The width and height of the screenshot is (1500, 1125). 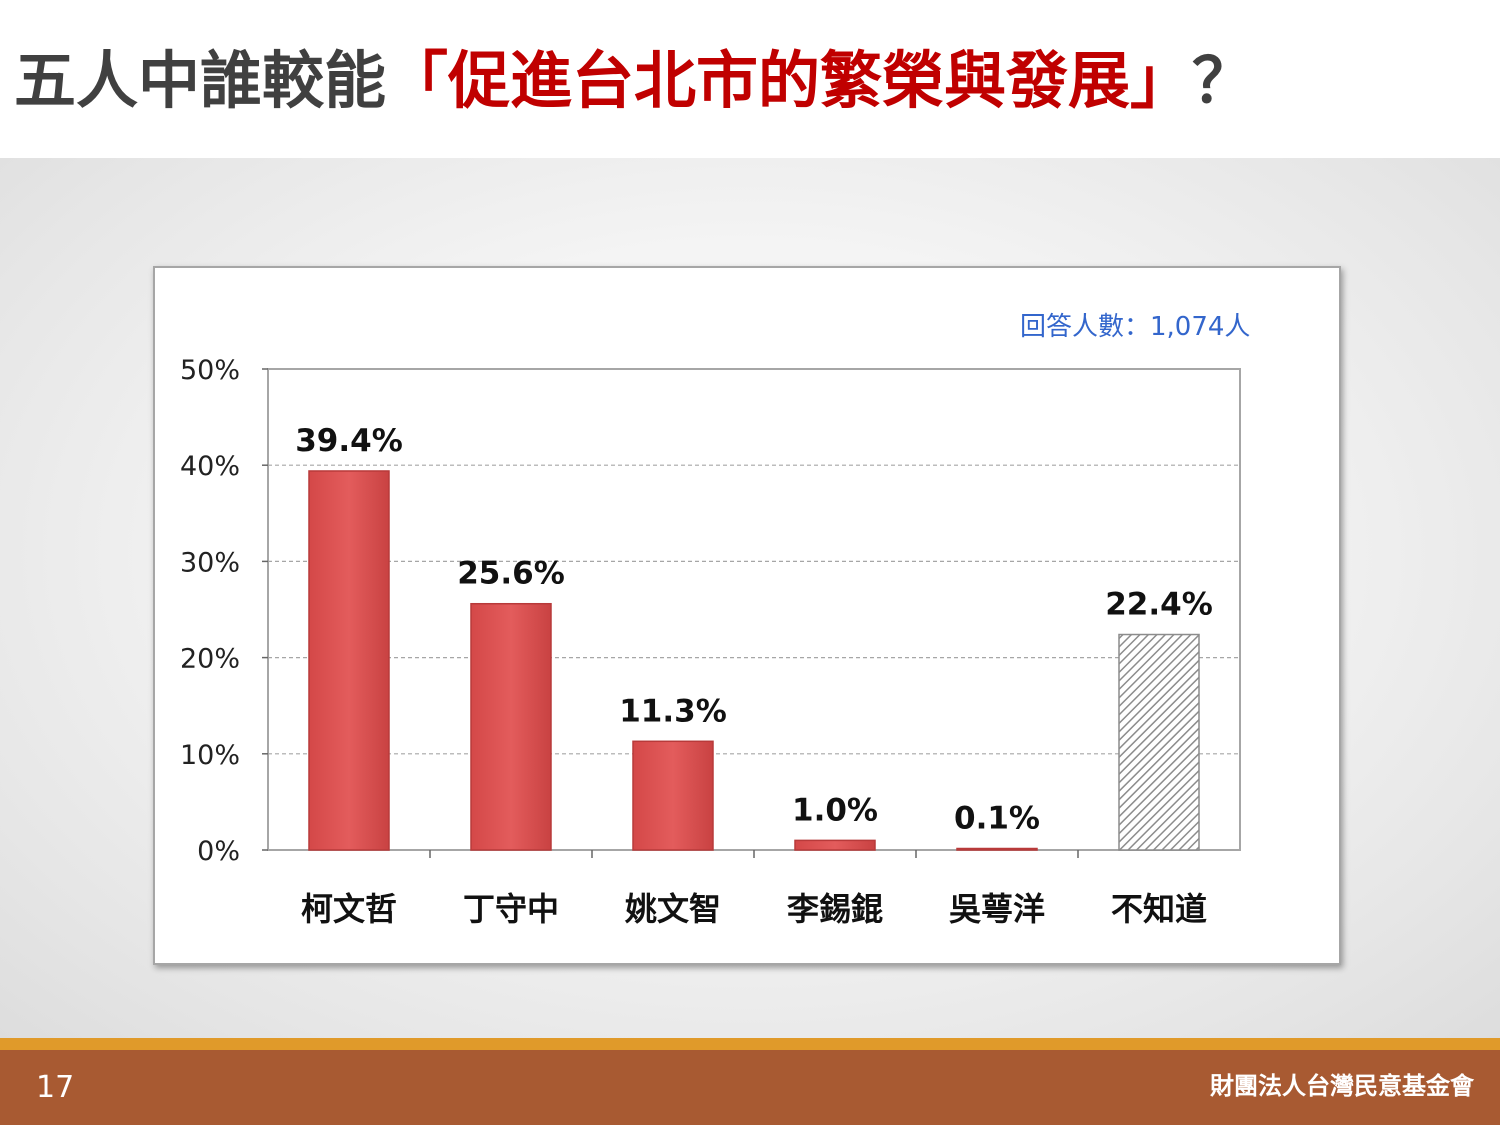 I want to click on slide-title: 五人中誰較能「促進台北市的繁榮與發展」？, so click(x=634, y=81).